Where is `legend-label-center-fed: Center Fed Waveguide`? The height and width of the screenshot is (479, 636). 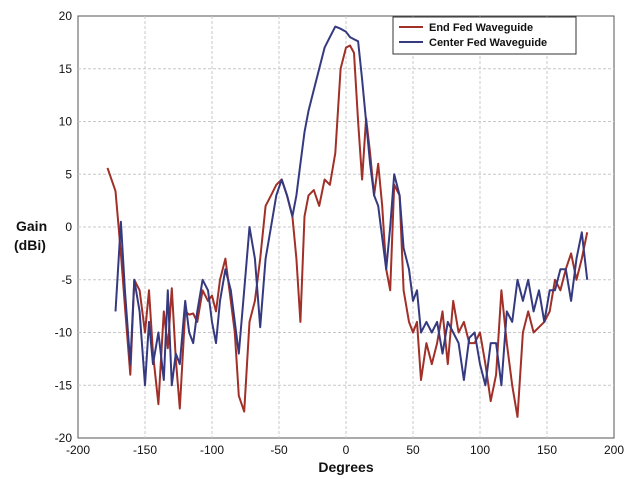 legend-label-center-fed: Center Fed Waveguide is located at coordinates (488, 43).